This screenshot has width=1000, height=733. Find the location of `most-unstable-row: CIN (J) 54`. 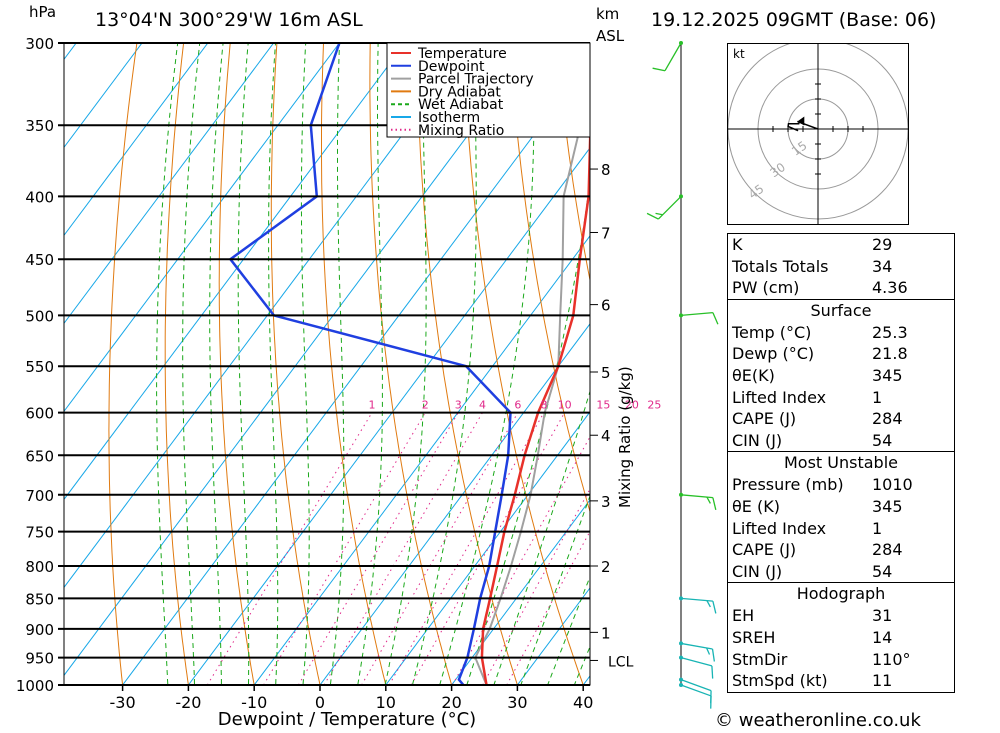

most-unstable-row: CIN (J) 54 is located at coordinates (841, 572).